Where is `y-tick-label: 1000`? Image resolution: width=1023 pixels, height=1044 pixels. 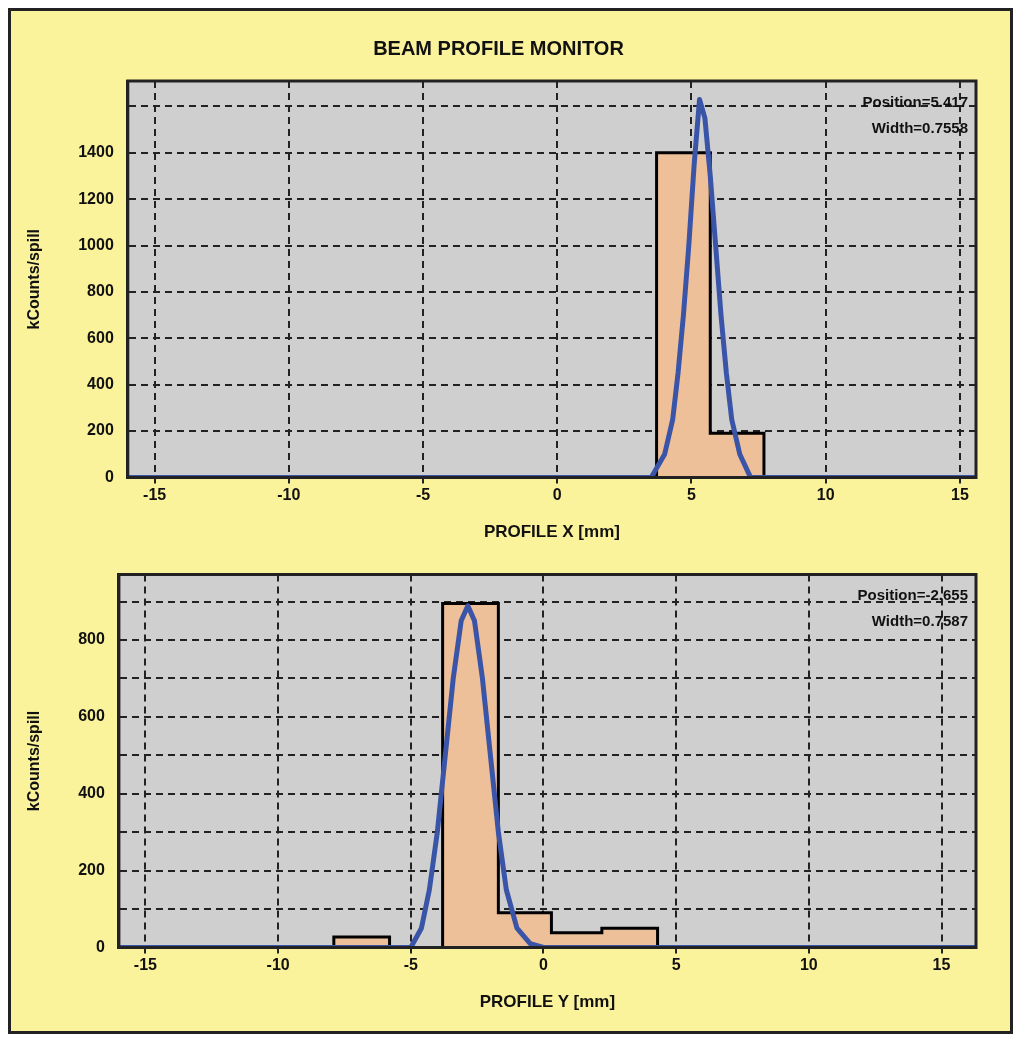
y-tick-label: 1000 is located at coordinates (96, 244).